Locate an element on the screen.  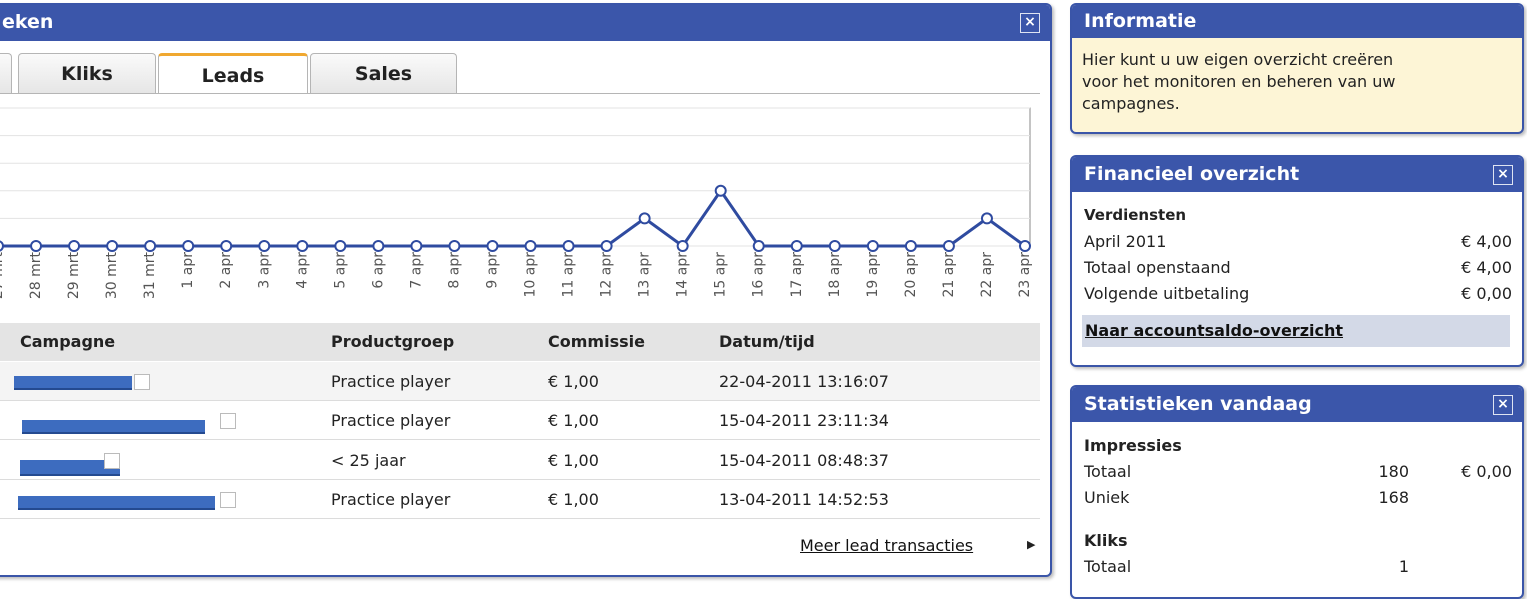
x-tick-label: 11 apr is located at coordinates (569, 275).